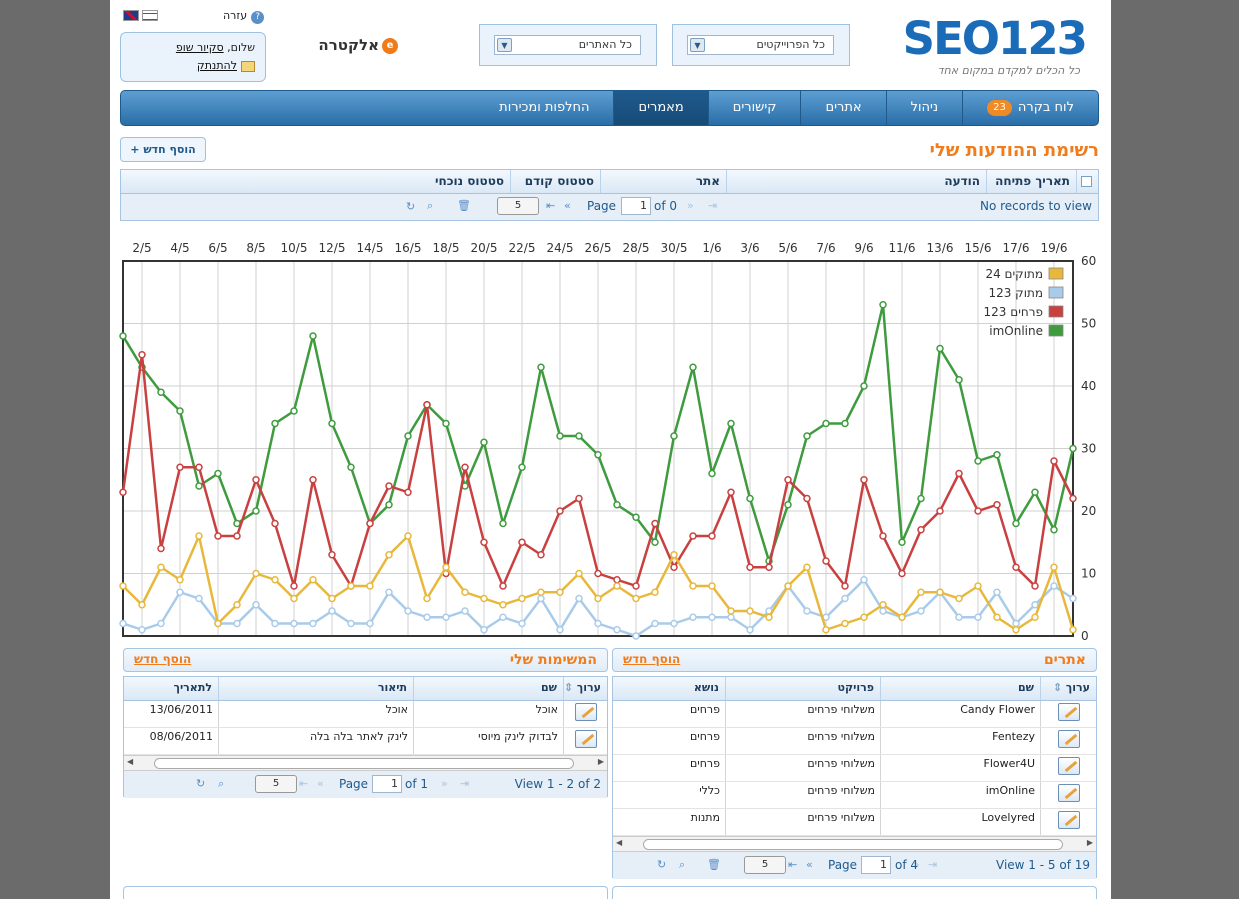  What do you see at coordinates (244, 16) in the screenshot?
I see `help-link: ?עזרה` at bounding box center [244, 16].